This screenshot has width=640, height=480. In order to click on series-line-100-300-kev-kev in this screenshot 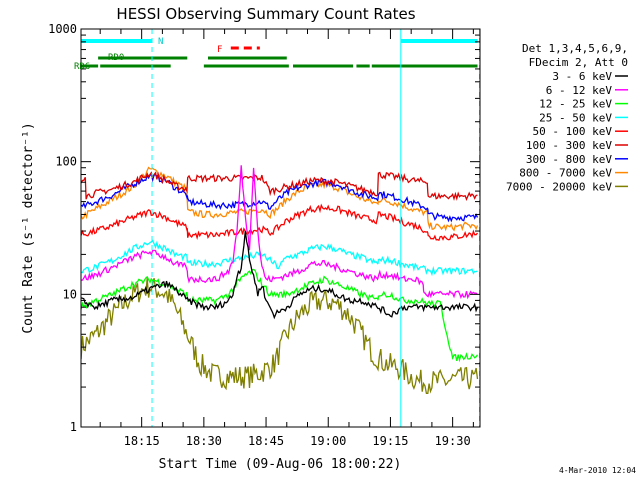, I will do `click(279, 186)`.